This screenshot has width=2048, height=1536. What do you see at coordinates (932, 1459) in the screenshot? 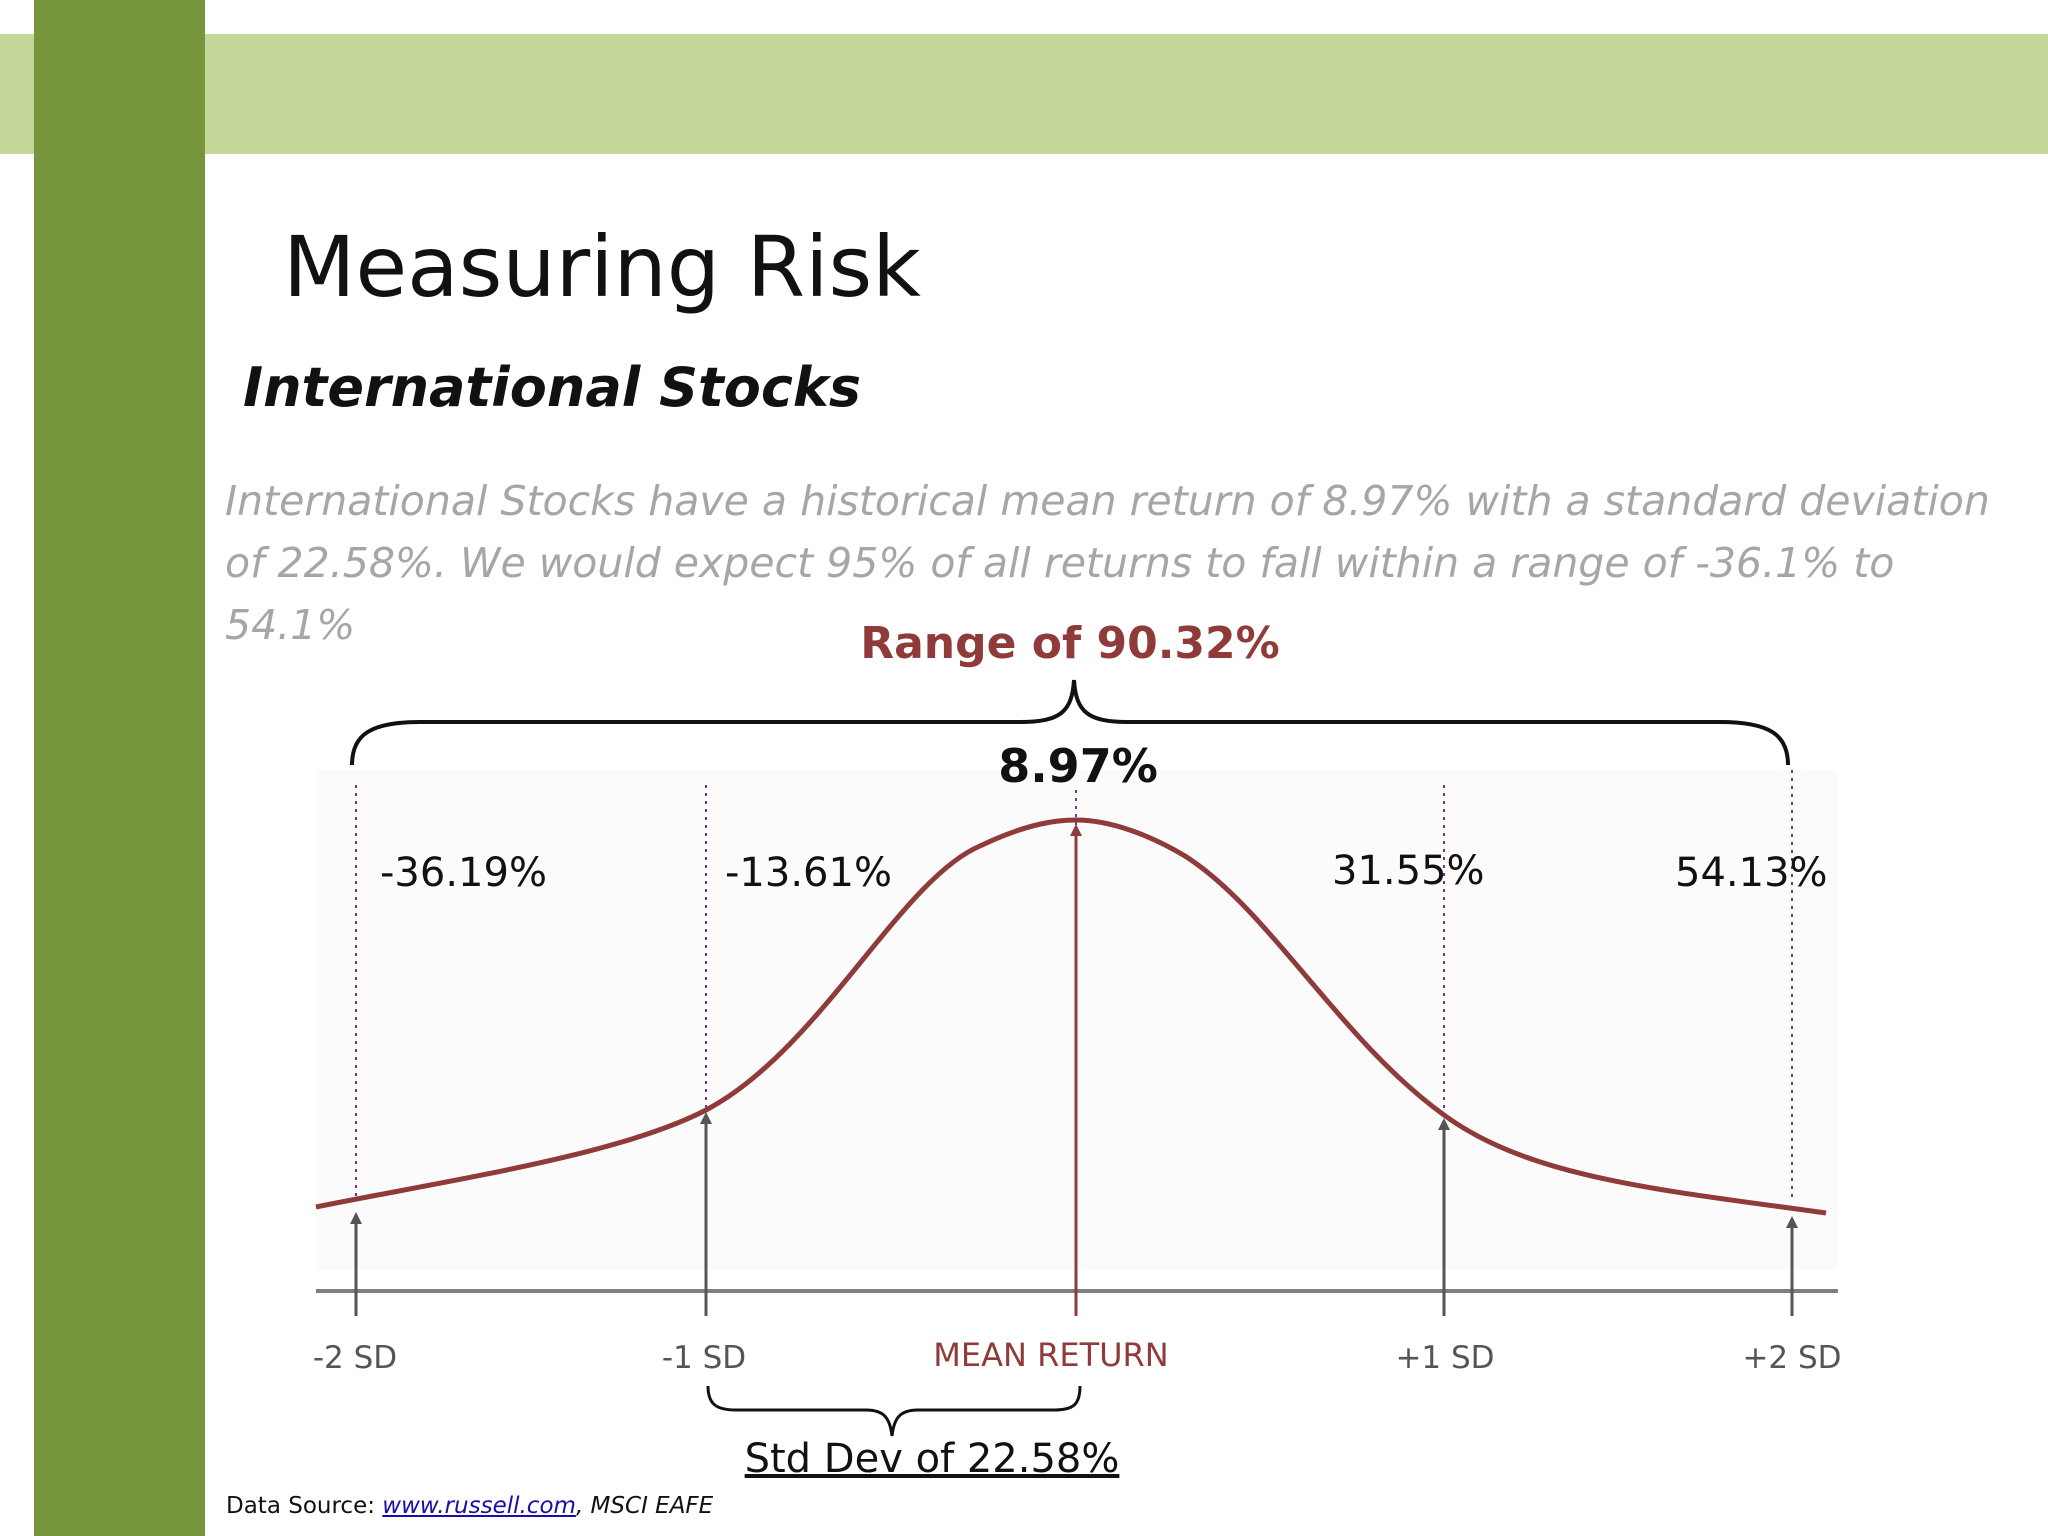
I see `std-dev-label: Std Dev of 22.58%` at bounding box center [932, 1459].